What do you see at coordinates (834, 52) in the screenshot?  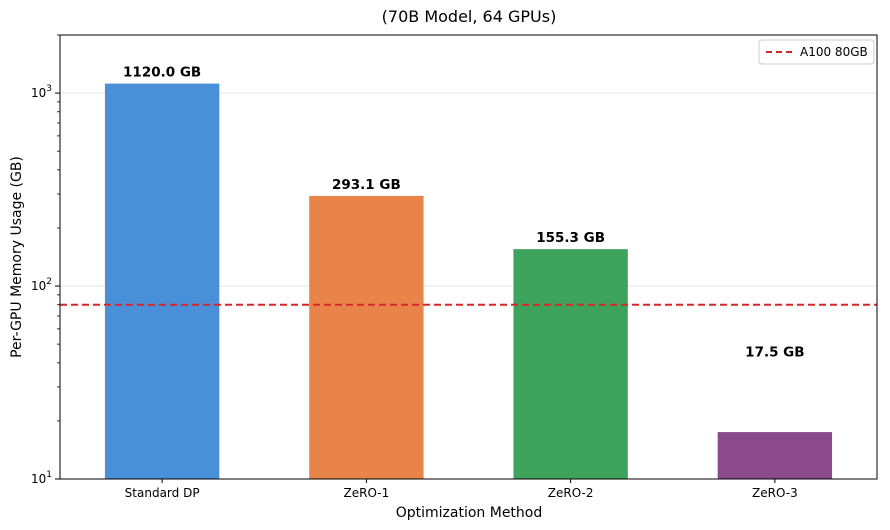 I see `legend-label-reference-line: A100 80GB` at bounding box center [834, 52].